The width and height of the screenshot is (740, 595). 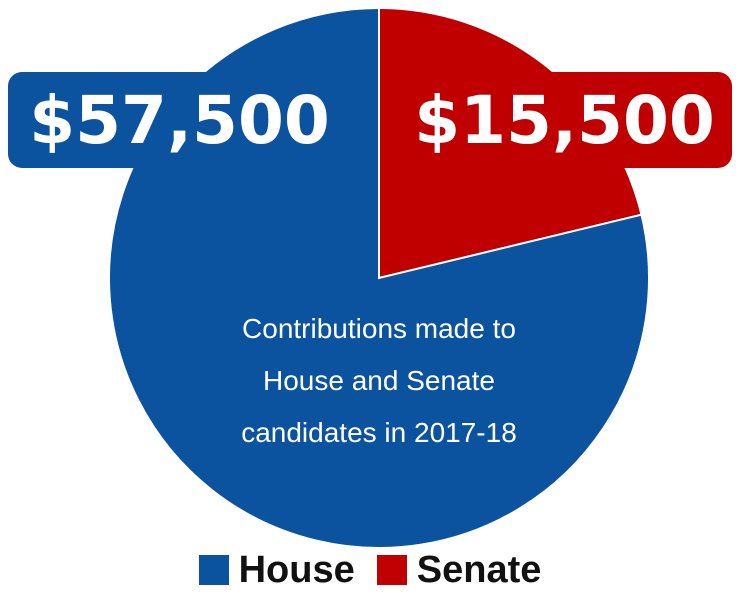 I want to click on legend-label-senate: Senate, so click(x=479, y=570).